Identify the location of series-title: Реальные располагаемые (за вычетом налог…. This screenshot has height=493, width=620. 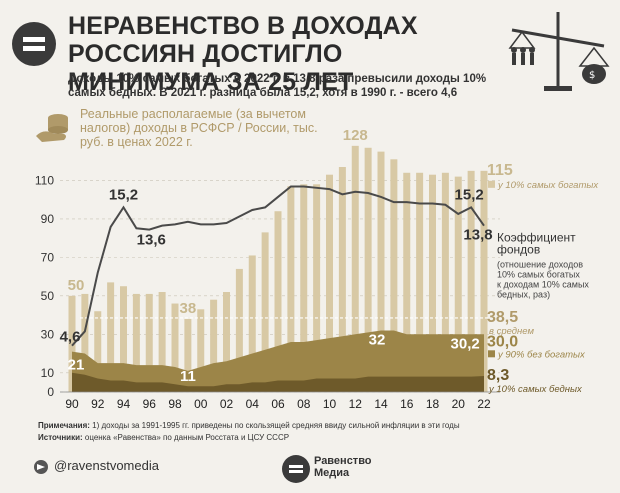
(199, 128).